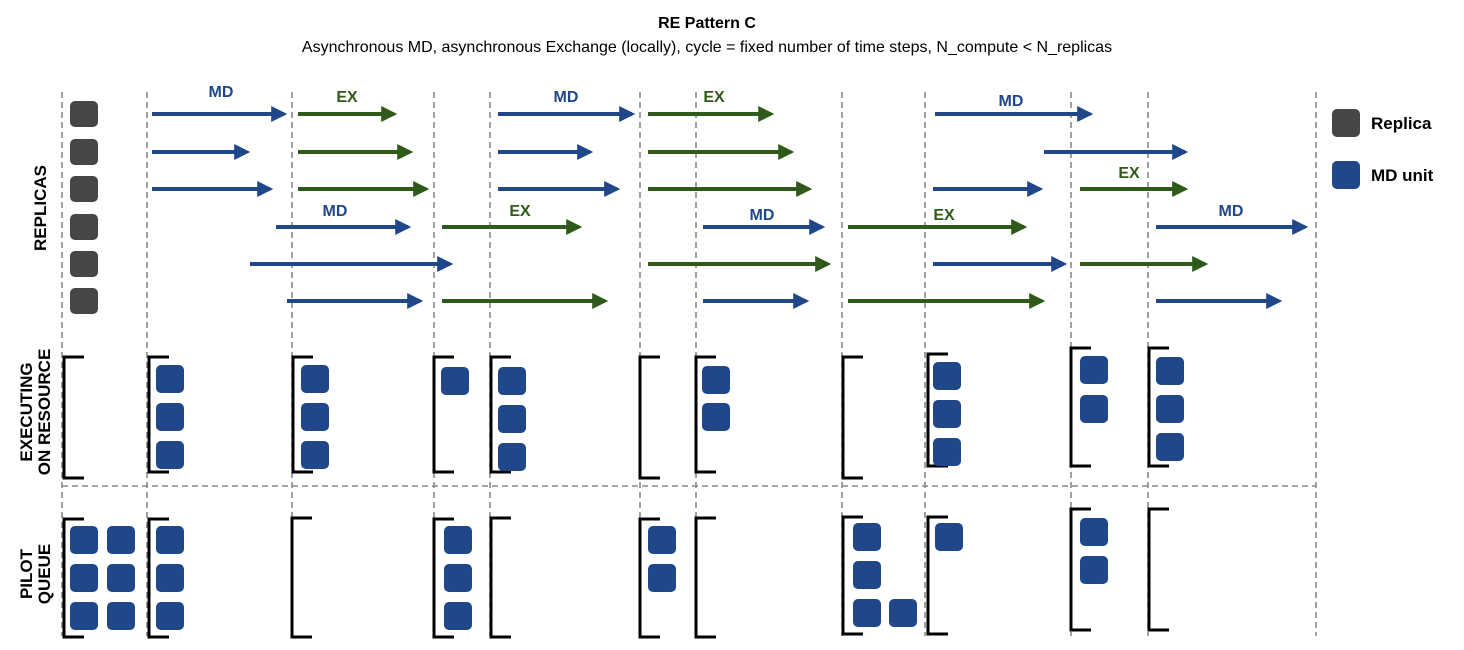  I want to click on legend: Replica MD unit, so click(1383, 149).